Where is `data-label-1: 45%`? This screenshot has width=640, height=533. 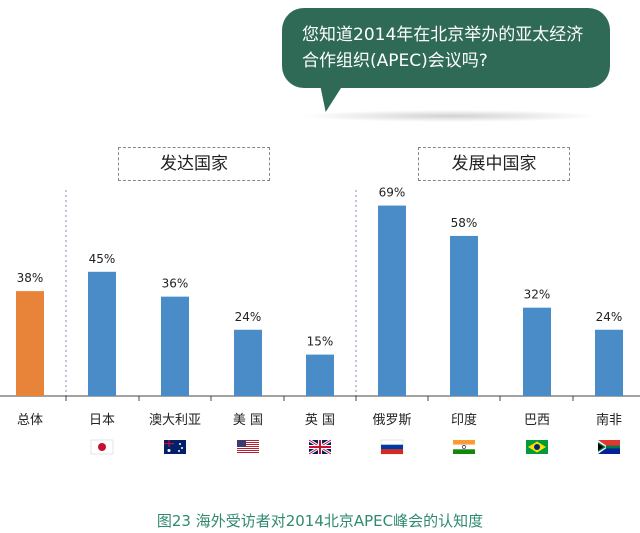 data-label-1: 45% is located at coordinates (102, 259).